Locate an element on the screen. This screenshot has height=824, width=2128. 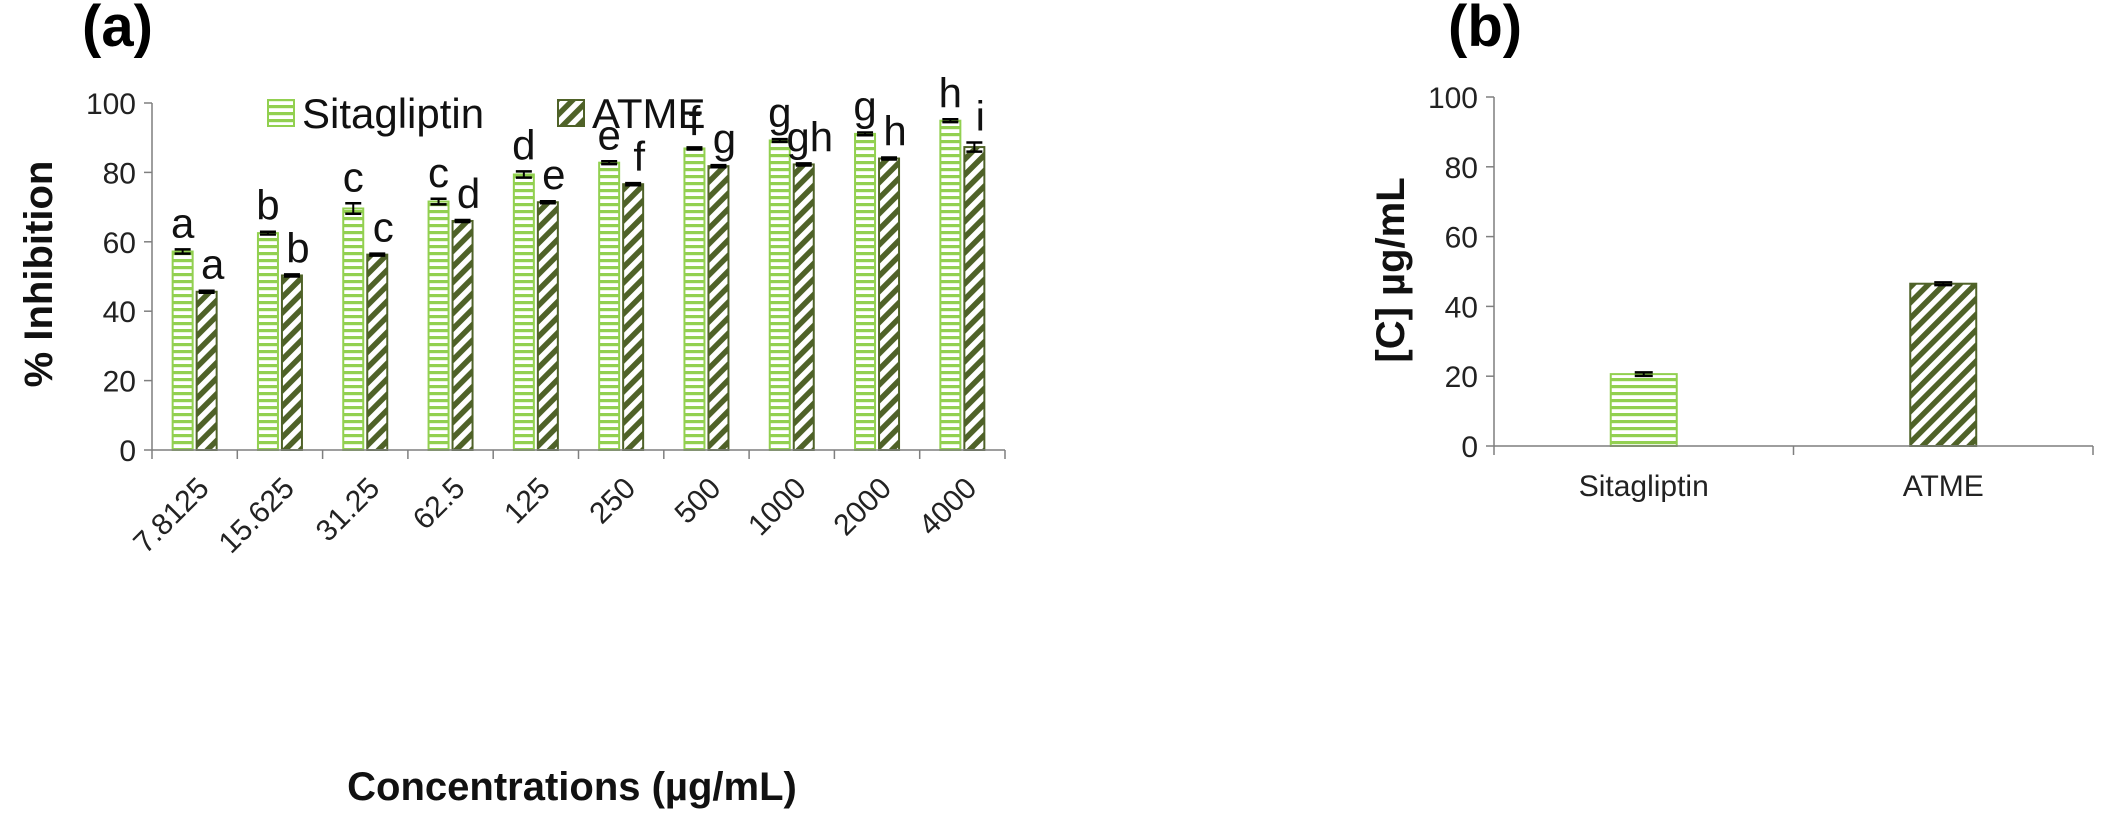
significance-letter-atme: i is located at coordinates (980, 116).